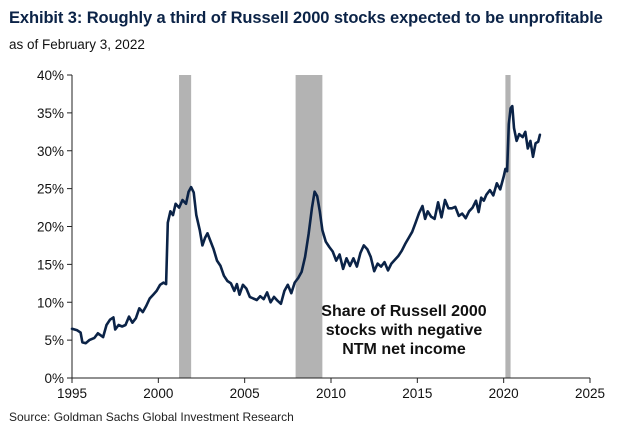 The image size is (624, 428). Describe the element at coordinates (417, 393) in the screenshot. I see `x-tick-label: 2015` at that location.